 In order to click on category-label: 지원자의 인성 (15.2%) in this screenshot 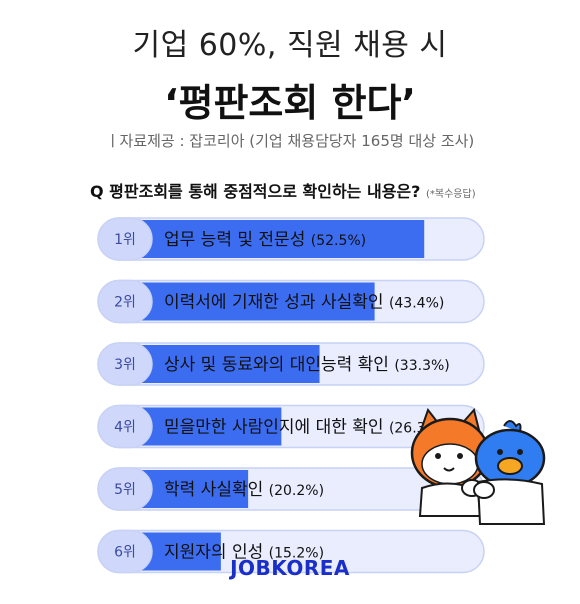, I will do `click(244, 553)`.